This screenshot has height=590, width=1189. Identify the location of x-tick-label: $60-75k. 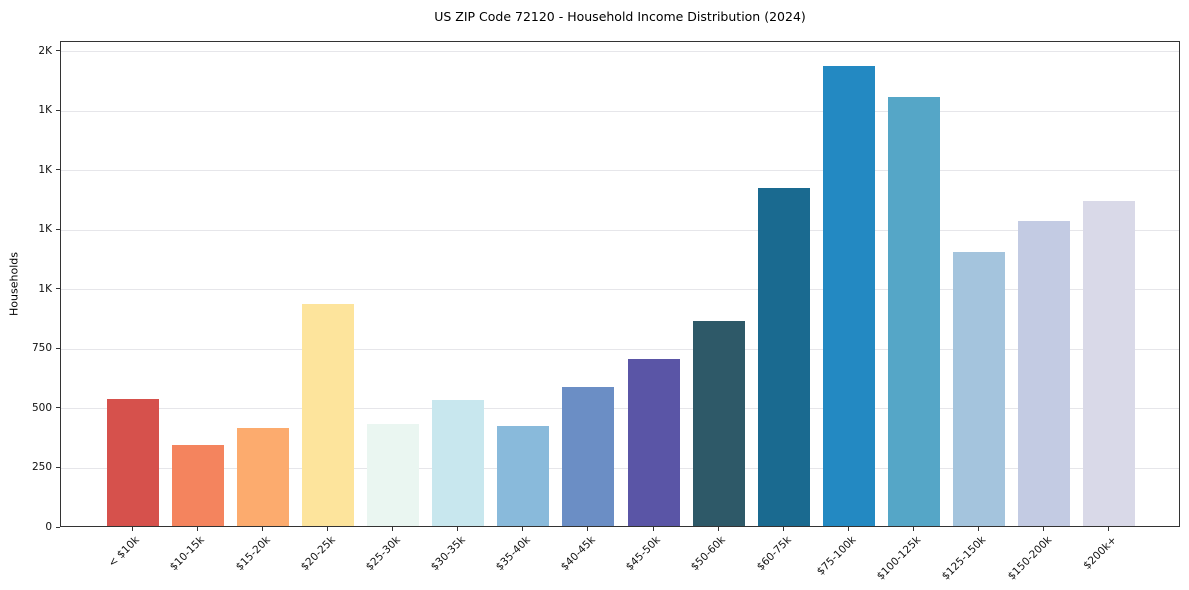
(774, 554).